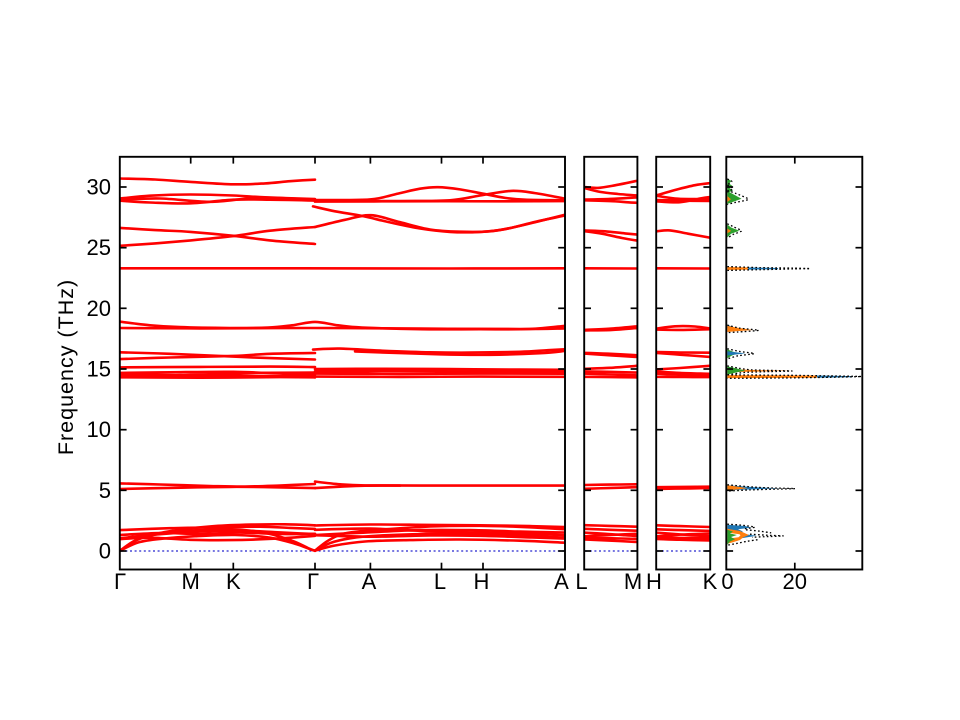 The image size is (960, 720). What do you see at coordinates (99, 187) in the screenshot?
I see `svg-text: 30` at bounding box center [99, 187].